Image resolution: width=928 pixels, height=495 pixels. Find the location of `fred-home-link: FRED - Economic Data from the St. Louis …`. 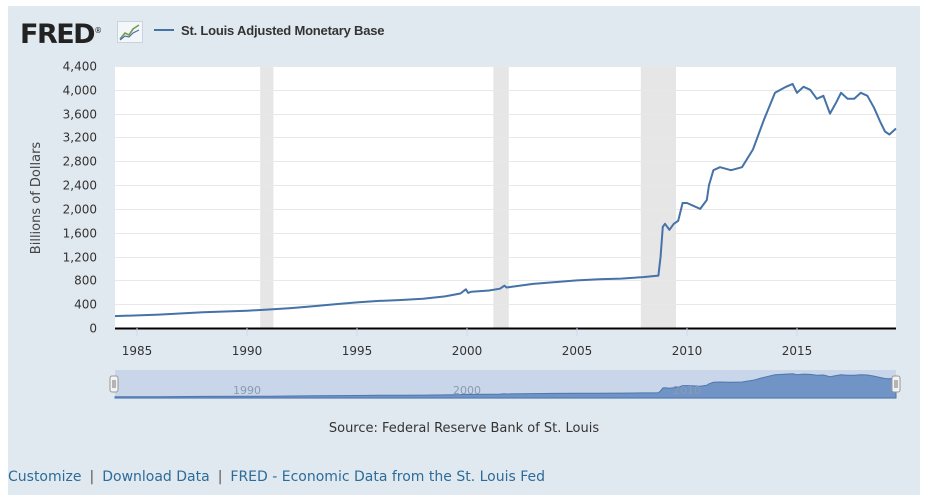

fred-home-link: FRED - Economic Data from the St. Louis … is located at coordinates (388, 477).